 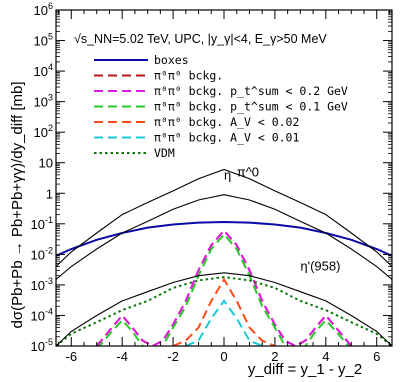 What do you see at coordinates (173, 356) in the screenshot?
I see `x-tick-label: -2` at bounding box center [173, 356].